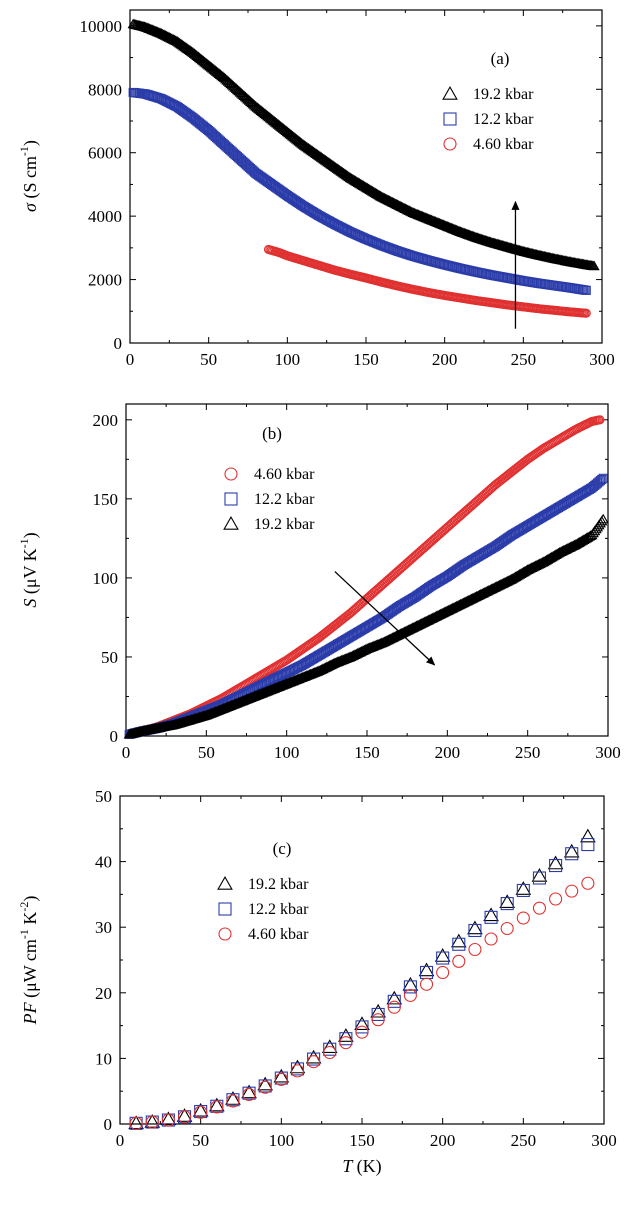 The image size is (631, 1205). What do you see at coordinates (361, 1166) in the screenshot?
I see `x-axis-title: T (K)` at bounding box center [361, 1166].